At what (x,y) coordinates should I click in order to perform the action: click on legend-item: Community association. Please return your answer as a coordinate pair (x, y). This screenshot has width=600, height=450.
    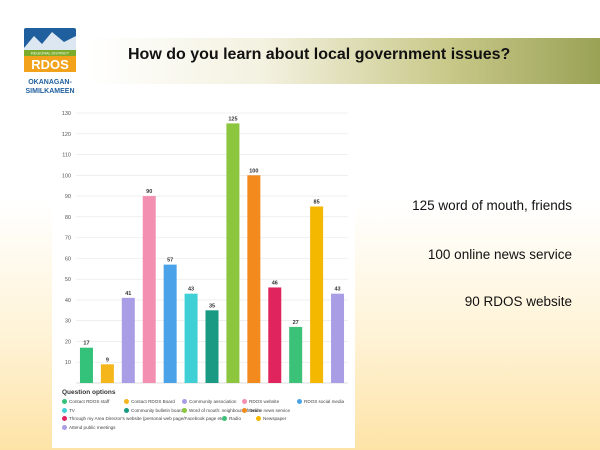
    Looking at the image, I should click on (209, 401).